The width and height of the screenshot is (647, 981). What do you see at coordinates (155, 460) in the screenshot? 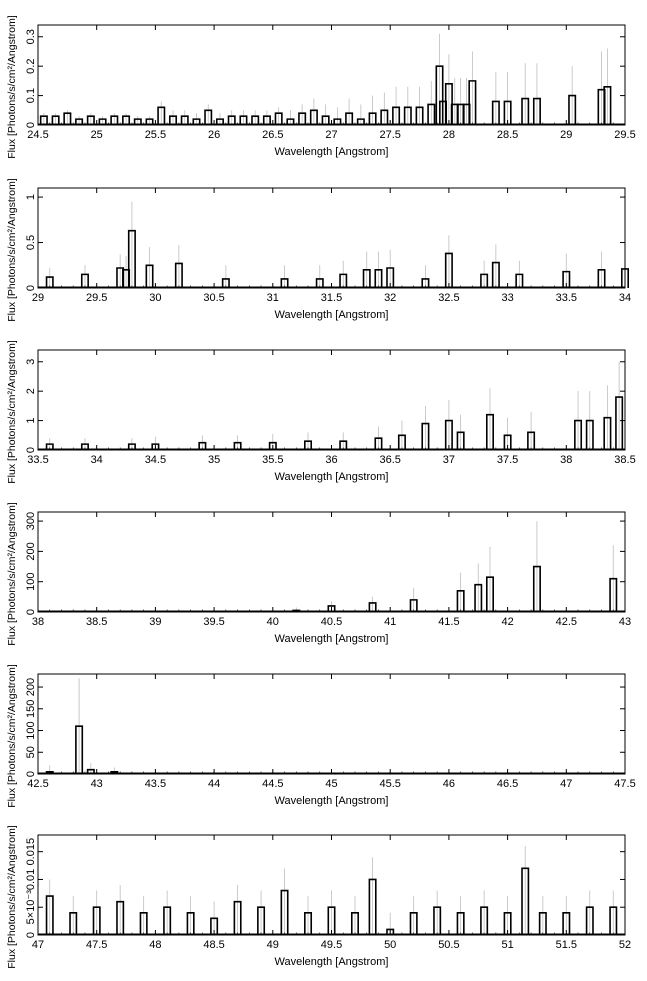
I see `x-tick-label: 34.5` at bounding box center [155, 460].